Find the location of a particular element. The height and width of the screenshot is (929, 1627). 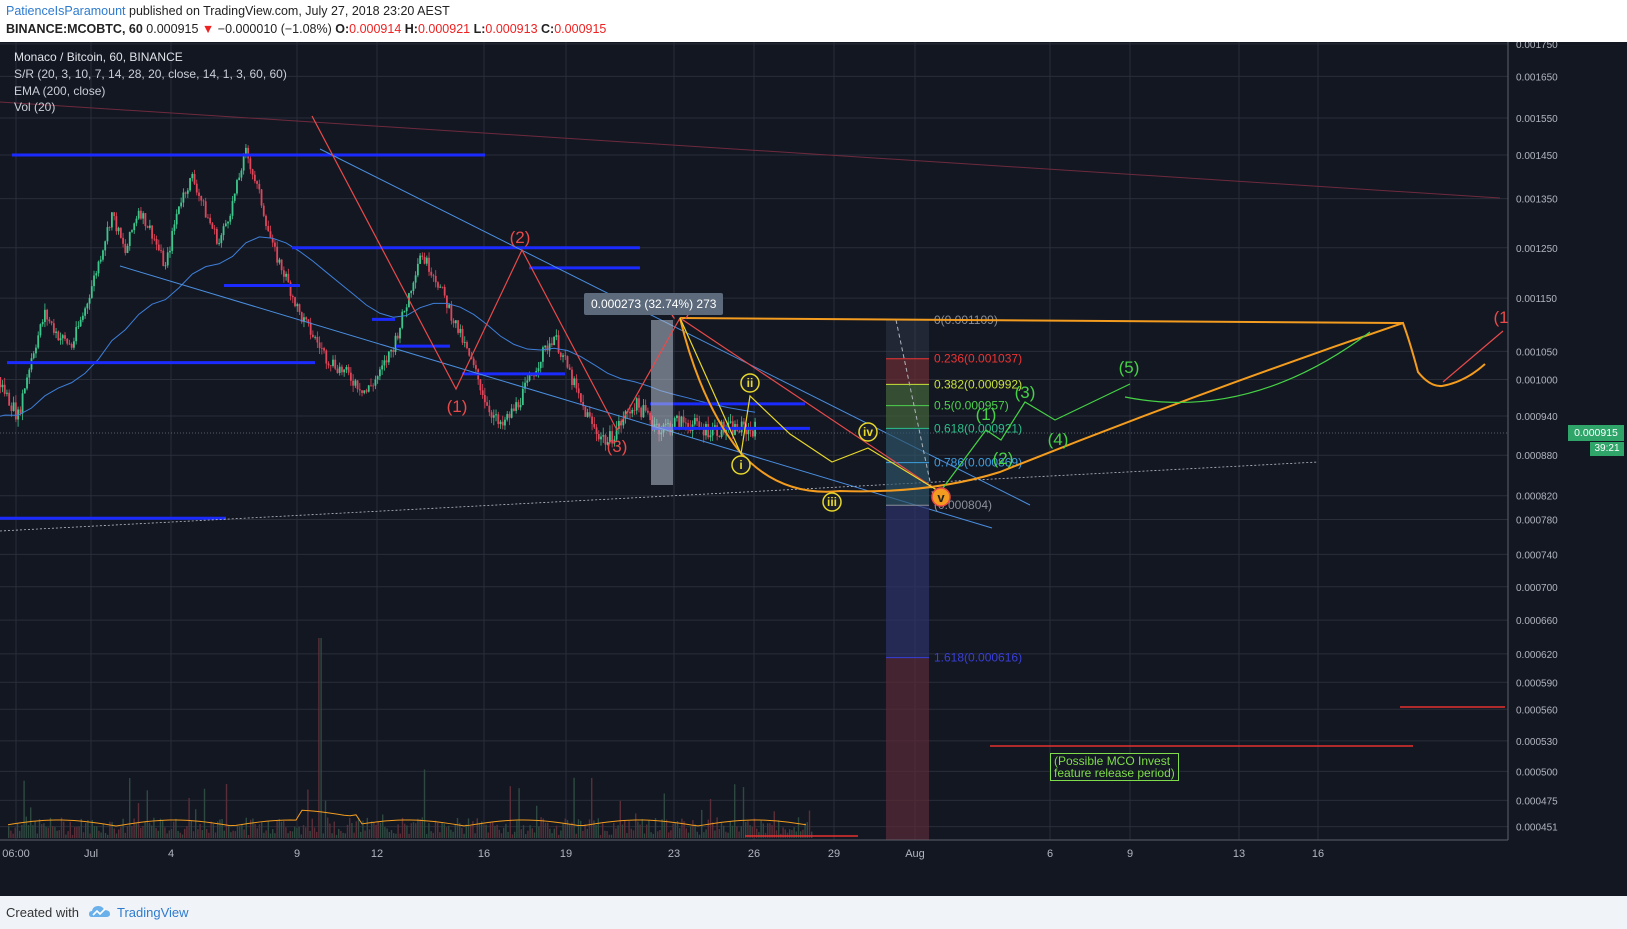

wave-label-projection: (1) is located at coordinates (986, 414).